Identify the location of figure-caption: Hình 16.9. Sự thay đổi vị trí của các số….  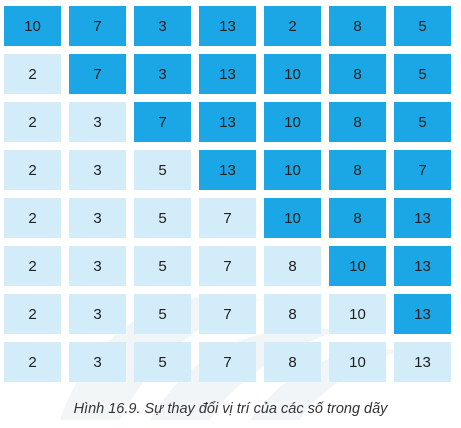
(230, 409).